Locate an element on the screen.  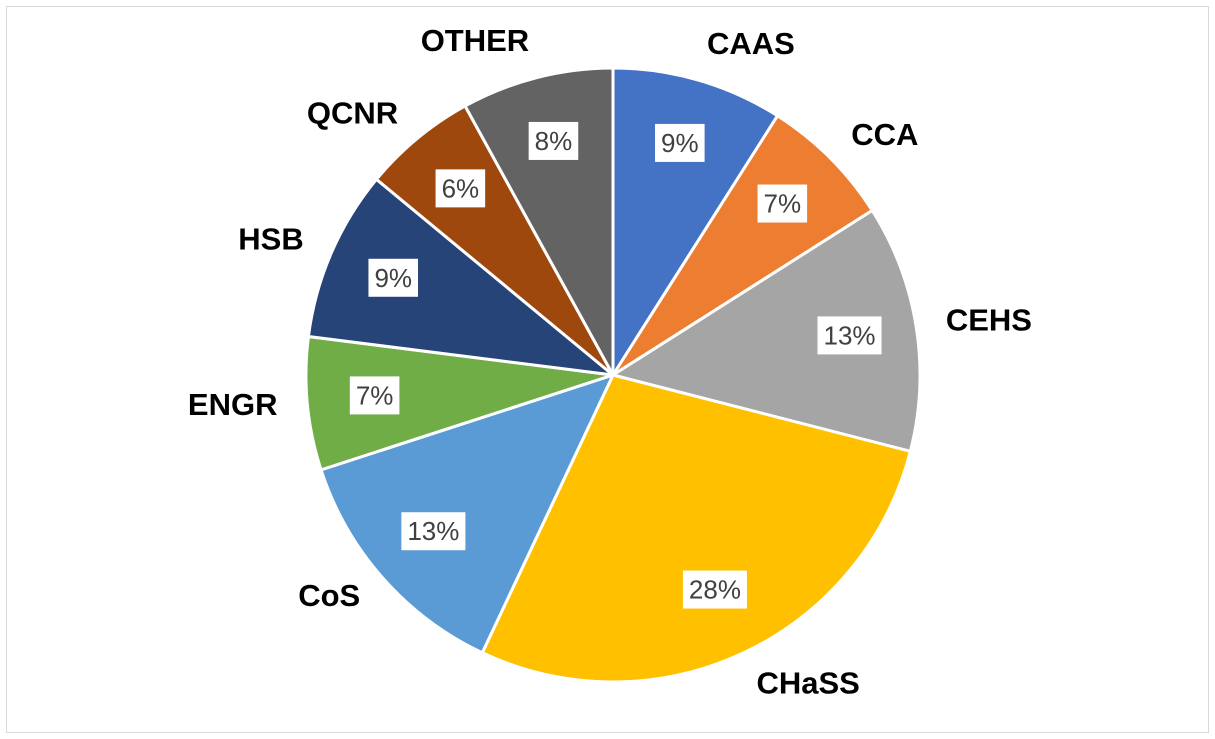
data-label: 28% is located at coordinates (715, 590).